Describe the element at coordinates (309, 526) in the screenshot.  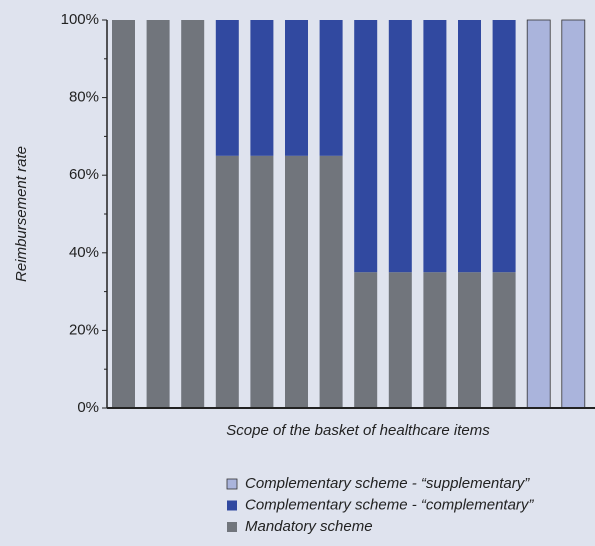
I see `legend-label: Mandatory scheme` at that location.